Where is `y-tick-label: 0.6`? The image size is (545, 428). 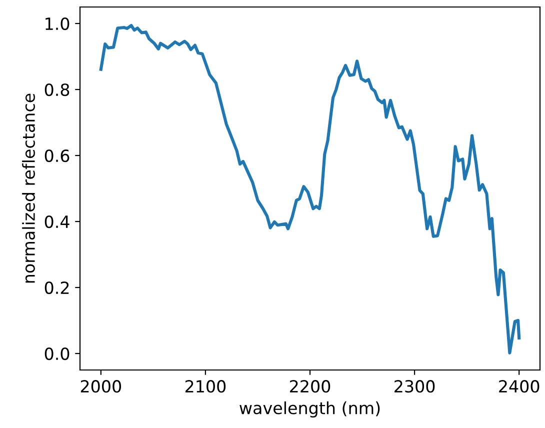
y-tick-label: 0.6 is located at coordinates (57, 155).